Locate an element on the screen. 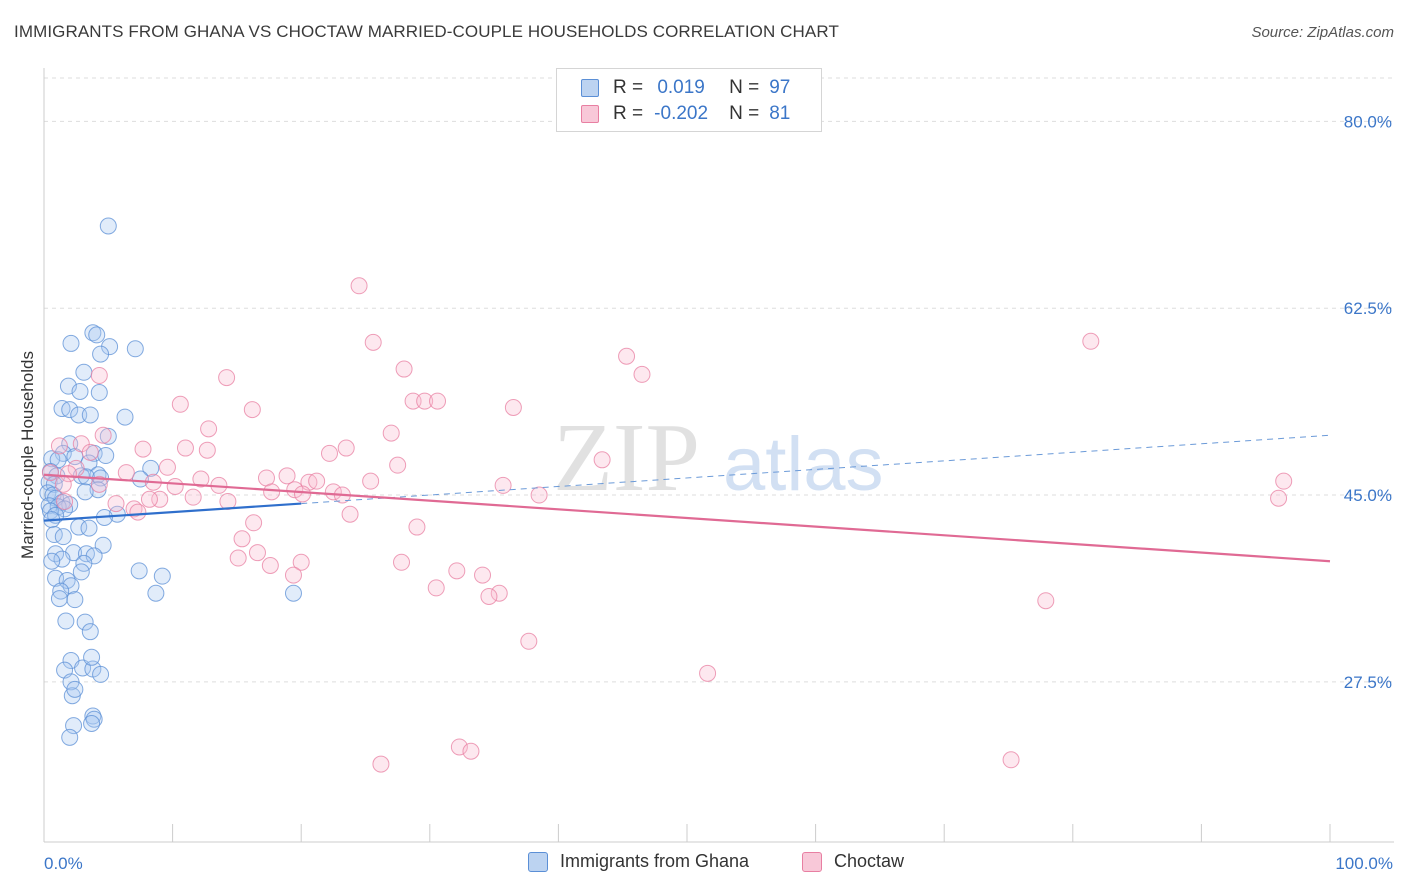  n-label: N = is located at coordinates (744, 87).